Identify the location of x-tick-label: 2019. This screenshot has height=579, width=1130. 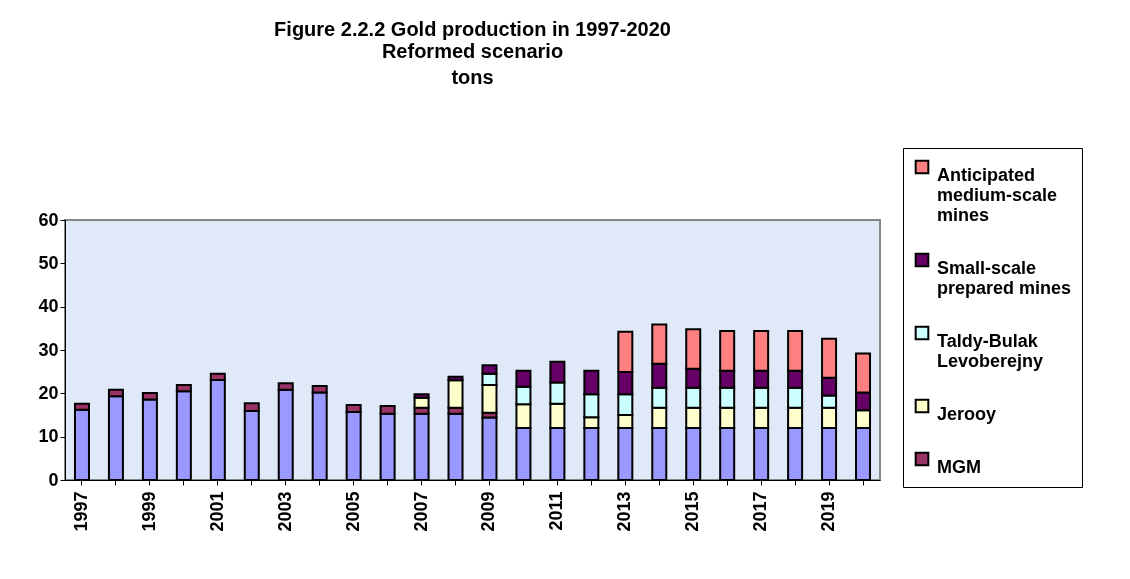
(828, 511).